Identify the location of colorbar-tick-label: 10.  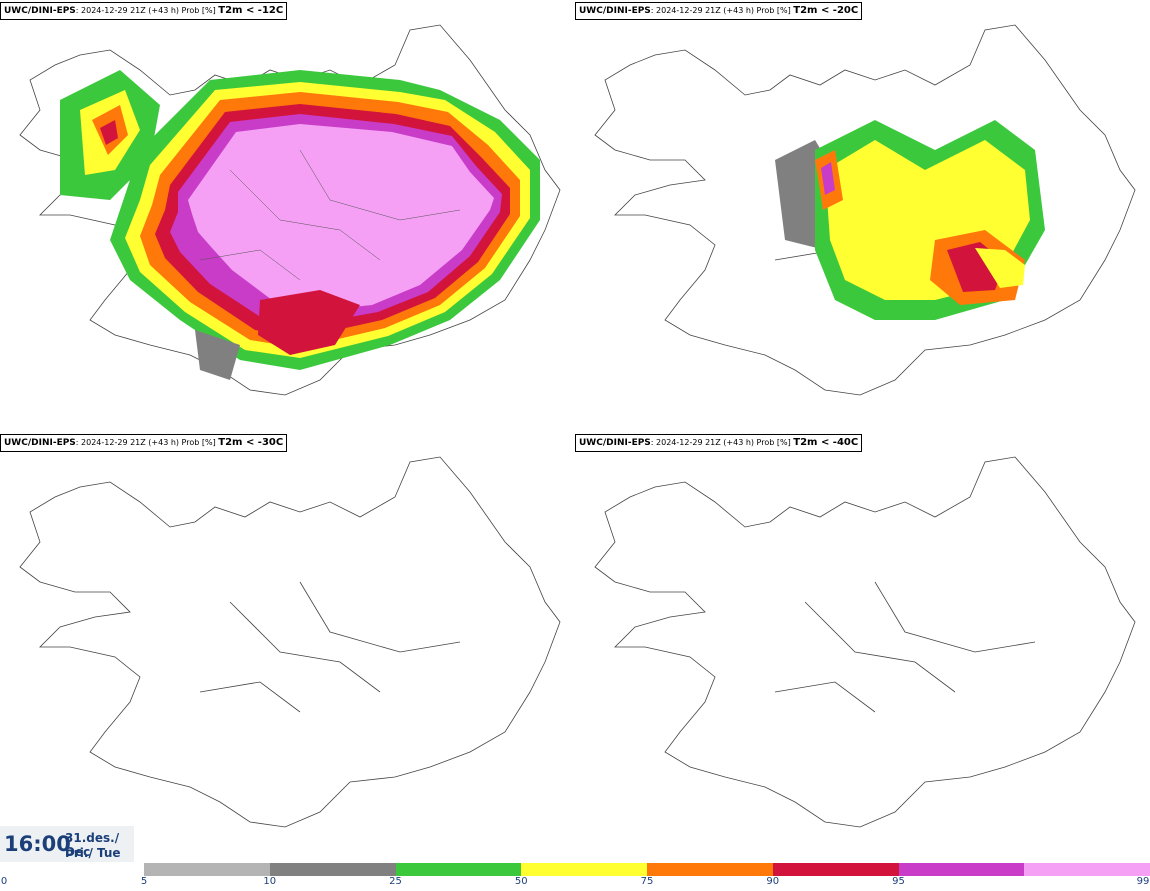
(270, 881).